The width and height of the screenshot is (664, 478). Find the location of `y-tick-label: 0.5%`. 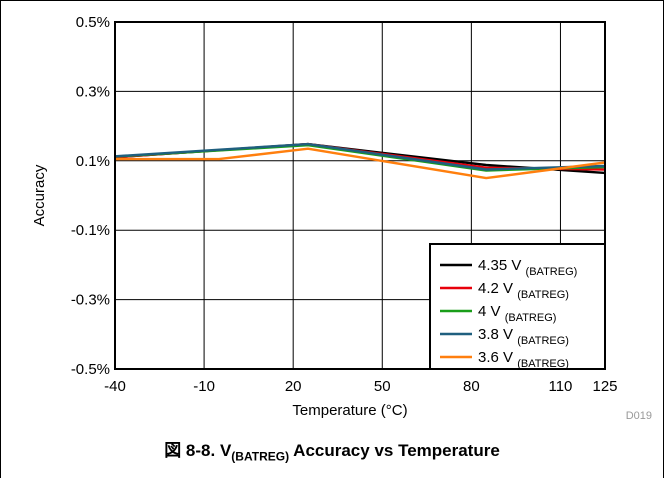

y-tick-label: 0.5% is located at coordinates (93, 22).